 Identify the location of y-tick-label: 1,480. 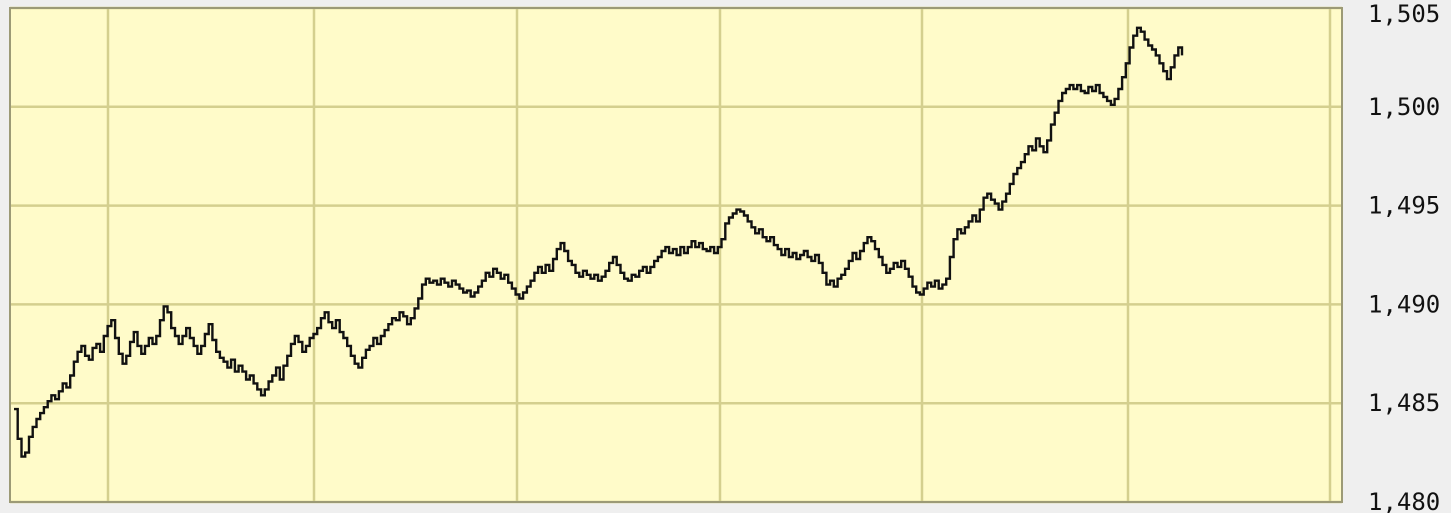
(1404, 500).